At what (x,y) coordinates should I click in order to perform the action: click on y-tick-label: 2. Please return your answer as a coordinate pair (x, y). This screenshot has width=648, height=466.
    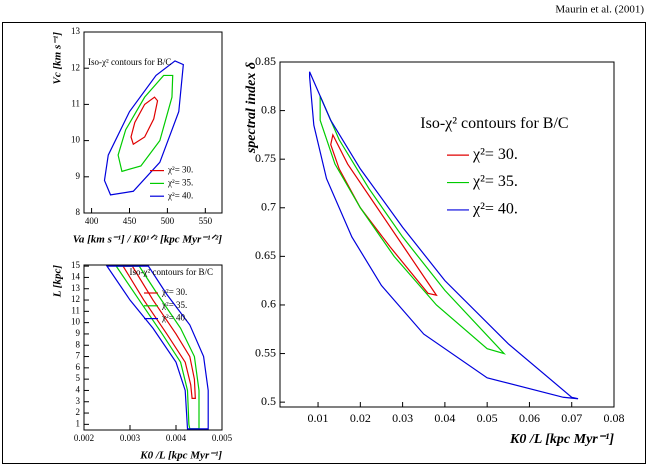
    Looking at the image, I should click on (78, 412).